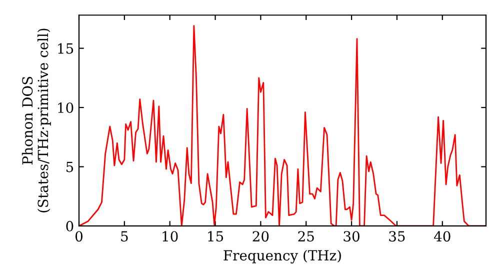 The width and height of the screenshot is (500, 280). What do you see at coordinates (170, 236) in the screenshot?
I see `x-tick-label: 10` at bounding box center [170, 236].